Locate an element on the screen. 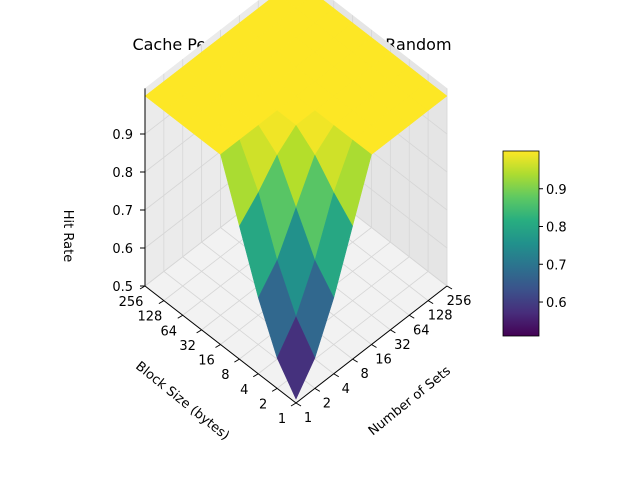 The width and height of the screenshot is (640, 480). y-axis-label: Block Size (bytes) is located at coordinates (182, 401).